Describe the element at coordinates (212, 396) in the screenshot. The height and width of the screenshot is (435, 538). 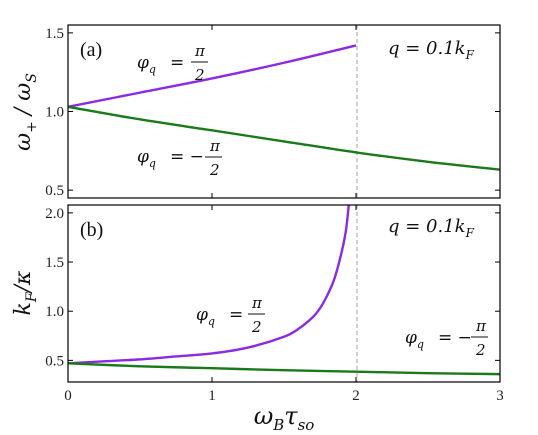
I see `xtick-label: 1` at that location.